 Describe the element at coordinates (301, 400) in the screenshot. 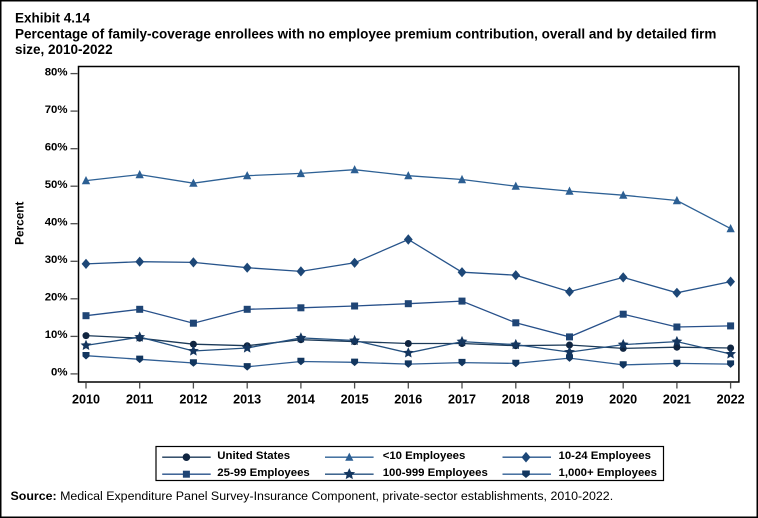

I see `svg-text: 2014` at that location.